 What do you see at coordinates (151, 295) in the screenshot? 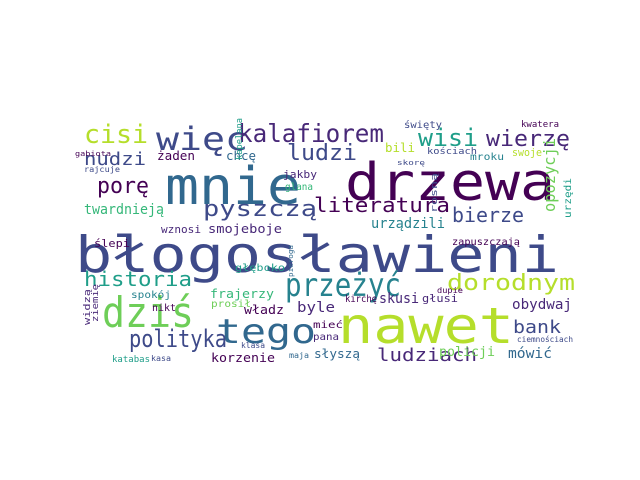
I see `cloud-word: spokój` at bounding box center [151, 295].